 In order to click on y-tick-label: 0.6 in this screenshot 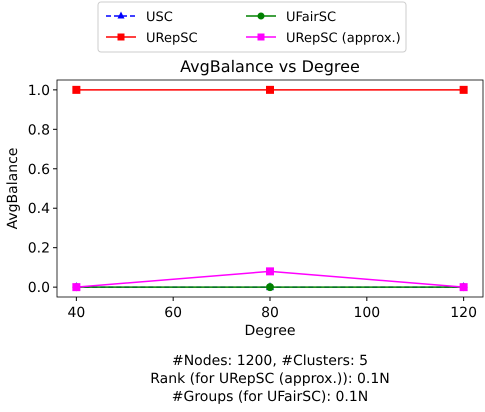, I will do `click(39, 170)`.